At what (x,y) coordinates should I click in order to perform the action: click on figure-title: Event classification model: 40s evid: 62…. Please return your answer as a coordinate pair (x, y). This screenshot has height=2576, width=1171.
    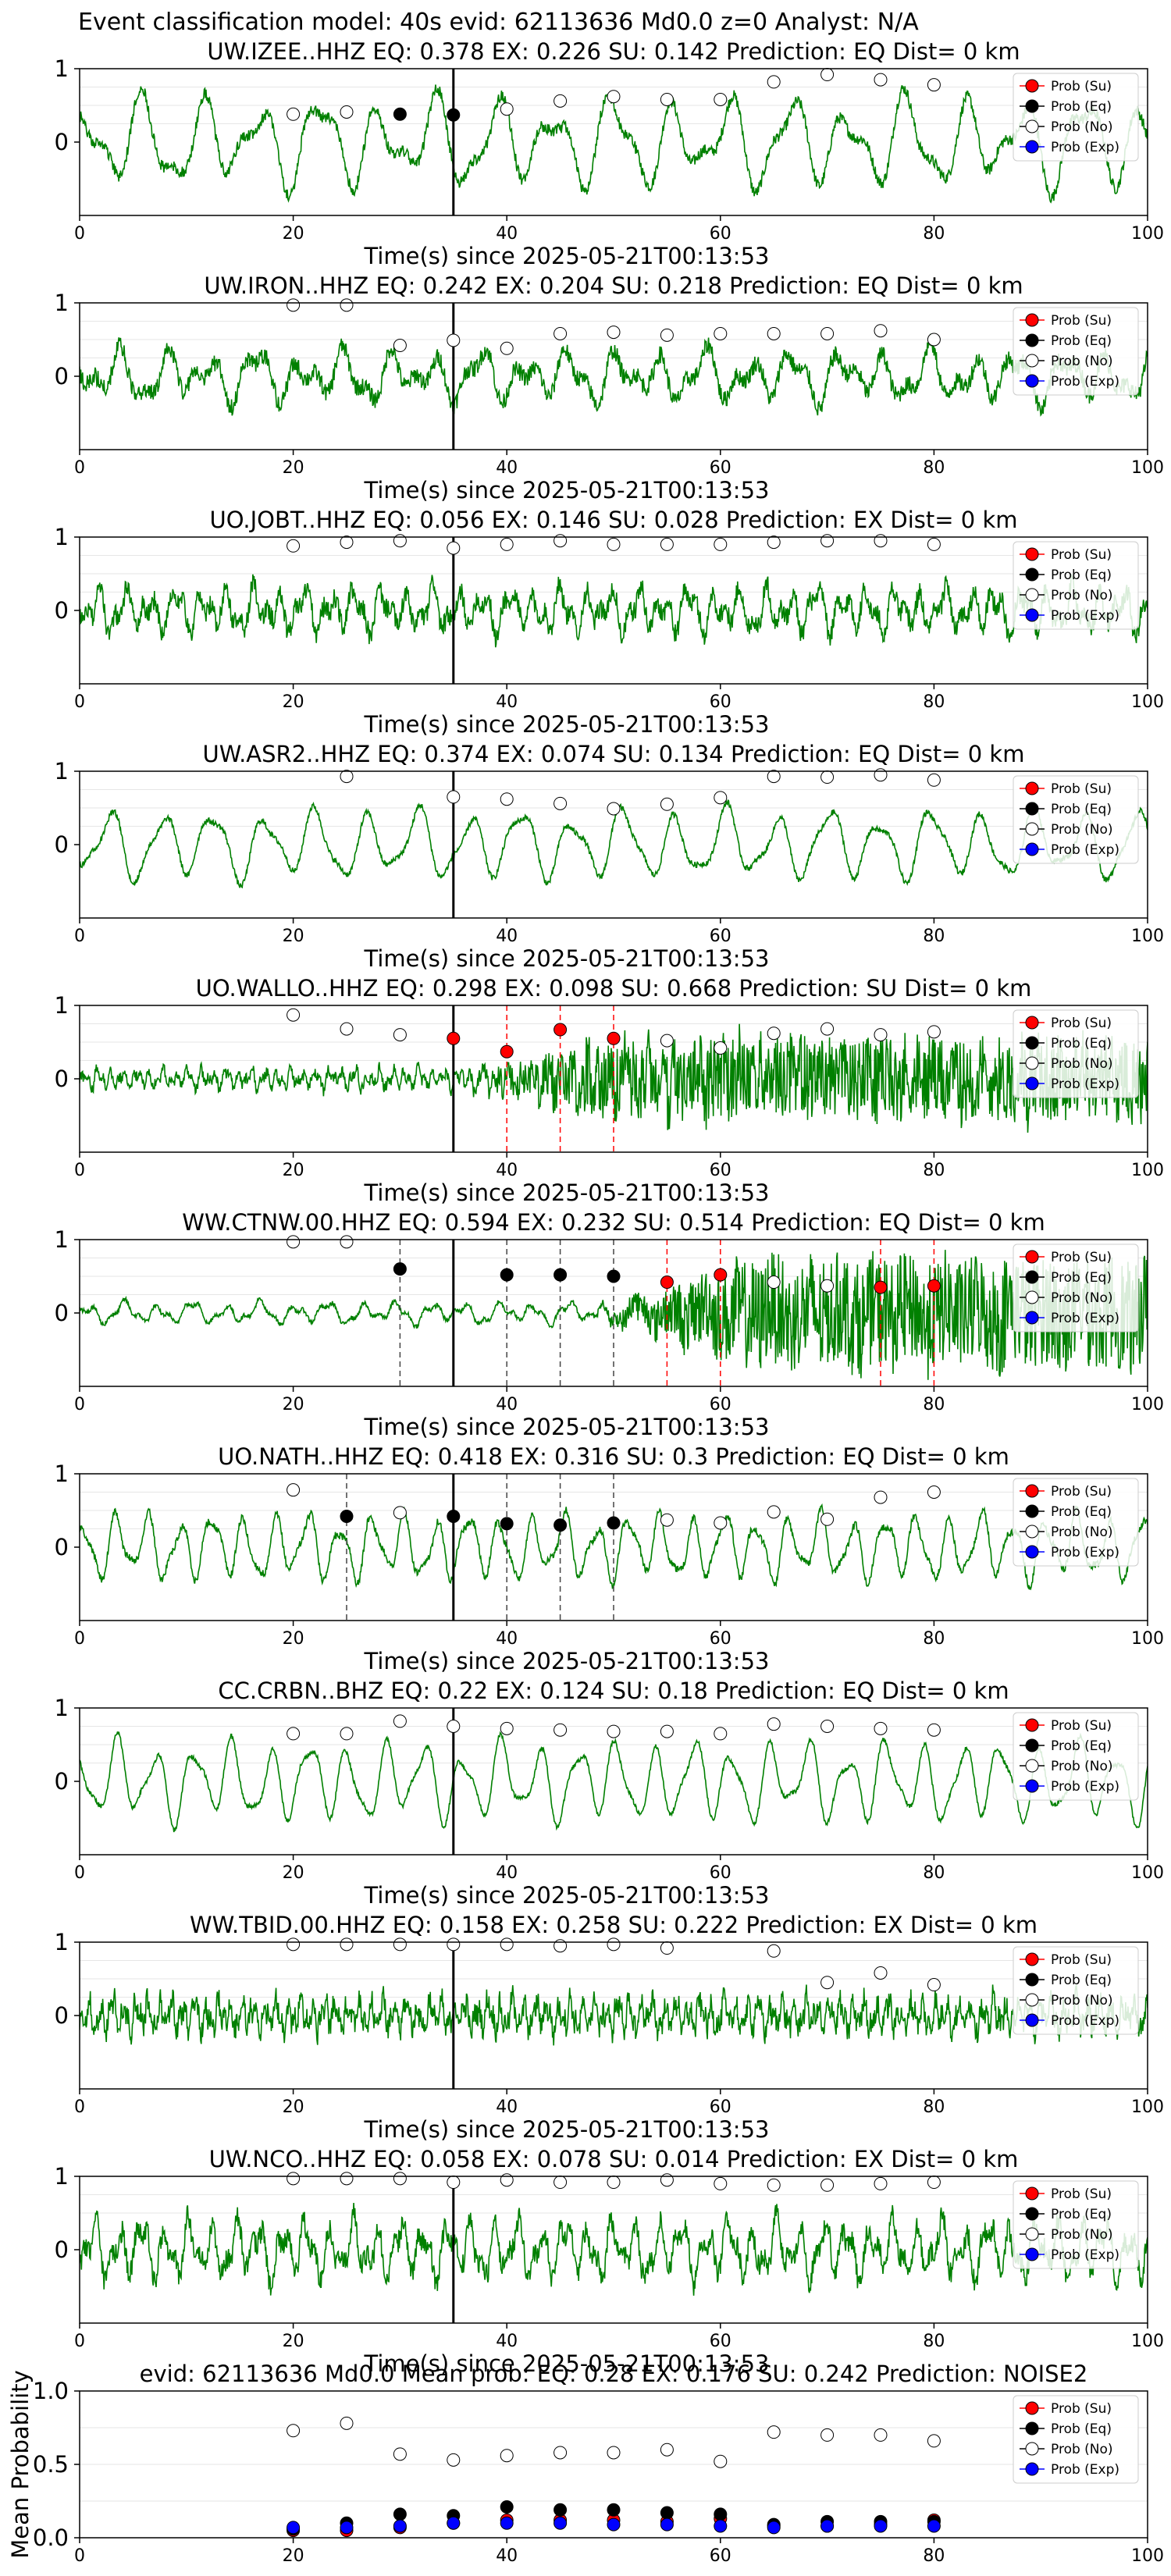
    Looking at the image, I should click on (498, 22).